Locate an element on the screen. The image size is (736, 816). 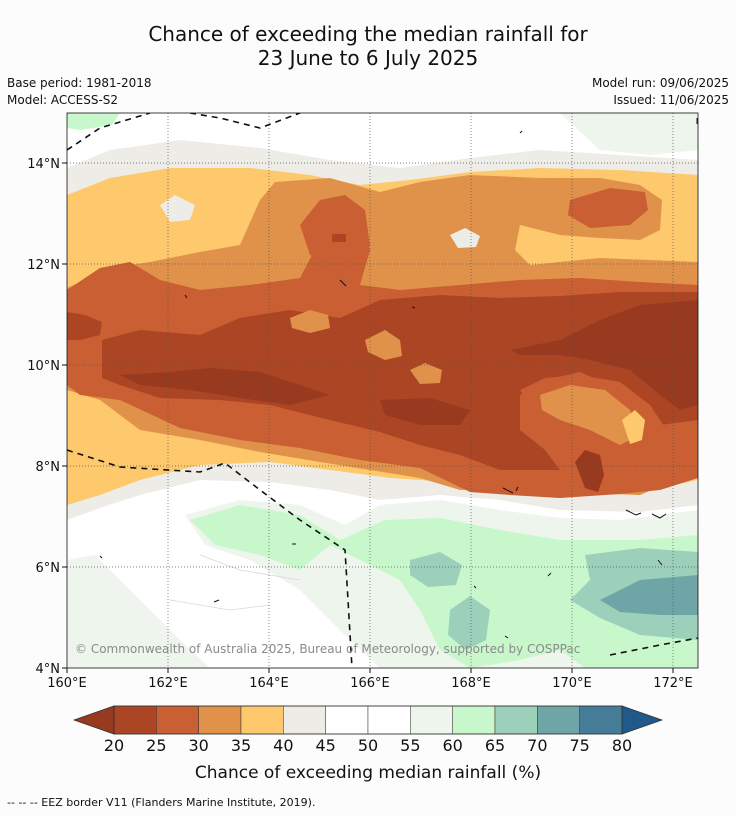
colorbar-cells is located at coordinates (368, 720).